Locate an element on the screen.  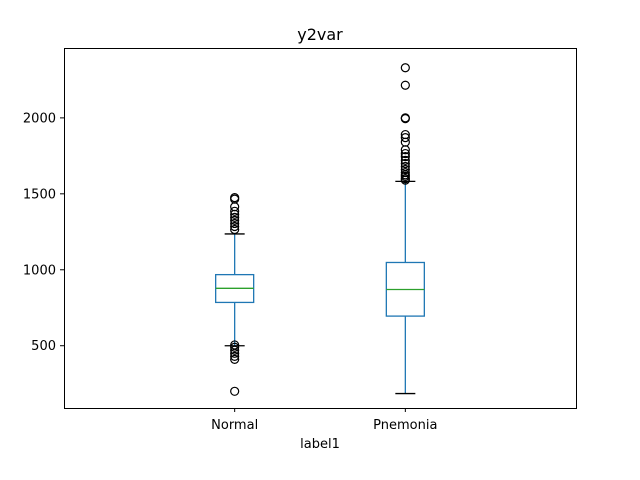
y-tick-label: 500 is located at coordinates (43, 346).